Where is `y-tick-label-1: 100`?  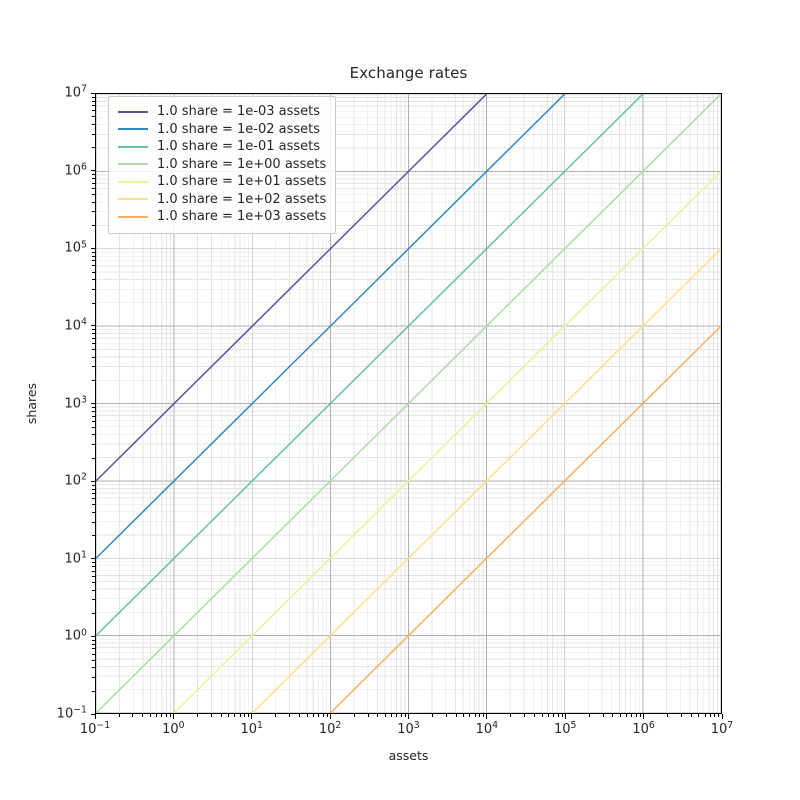
y-tick-label-1: 100 is located at coordinates (76, 635).